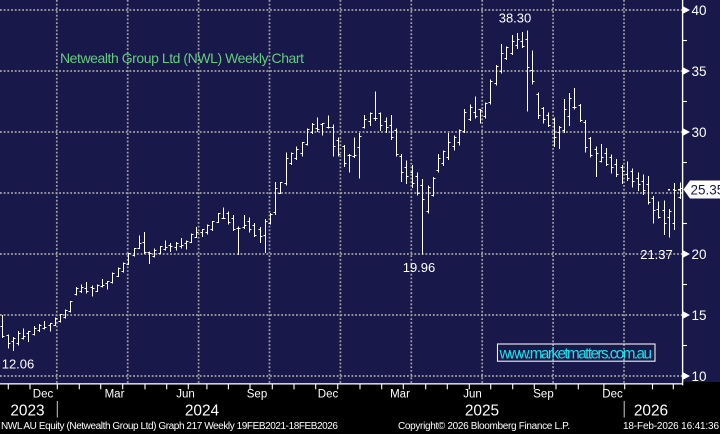 This screenshot has height=434, width=720. I want to click on svg-text: 15, so click(699, 315).